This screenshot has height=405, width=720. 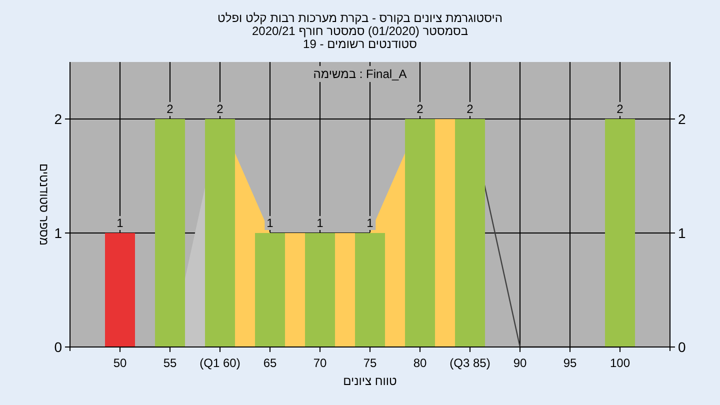 What do you see at coordinates (370, 363) in the screenshot?
I see `x-tick-label: 75` at bounding box center [370, 363].